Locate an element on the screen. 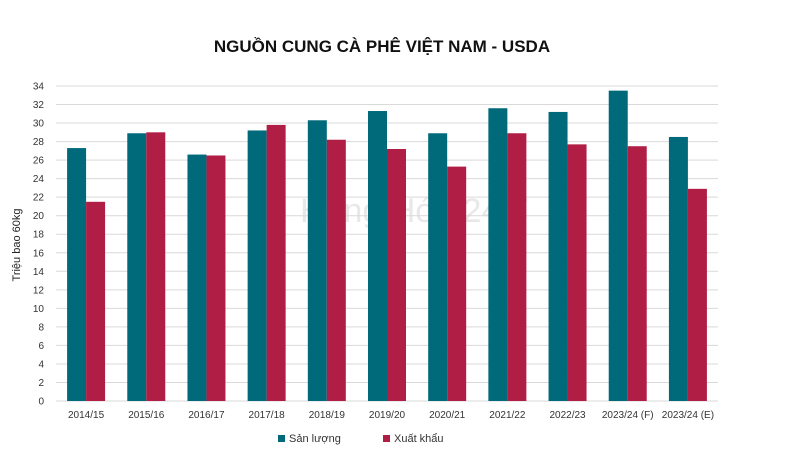 This screenshot has width=800, height=456. x-tick-label: 2023/24 (E) is located at coordinates (688, 415).